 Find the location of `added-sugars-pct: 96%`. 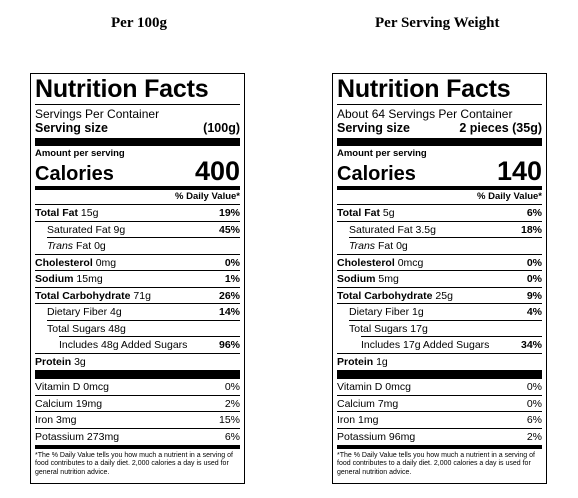

added-sugars-pct: 96% is located at coordinates (229, 345).